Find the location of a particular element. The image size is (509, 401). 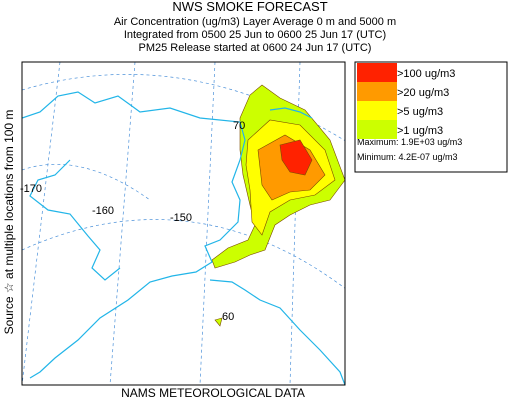

legend-frame is located at coordinates (431, 117).